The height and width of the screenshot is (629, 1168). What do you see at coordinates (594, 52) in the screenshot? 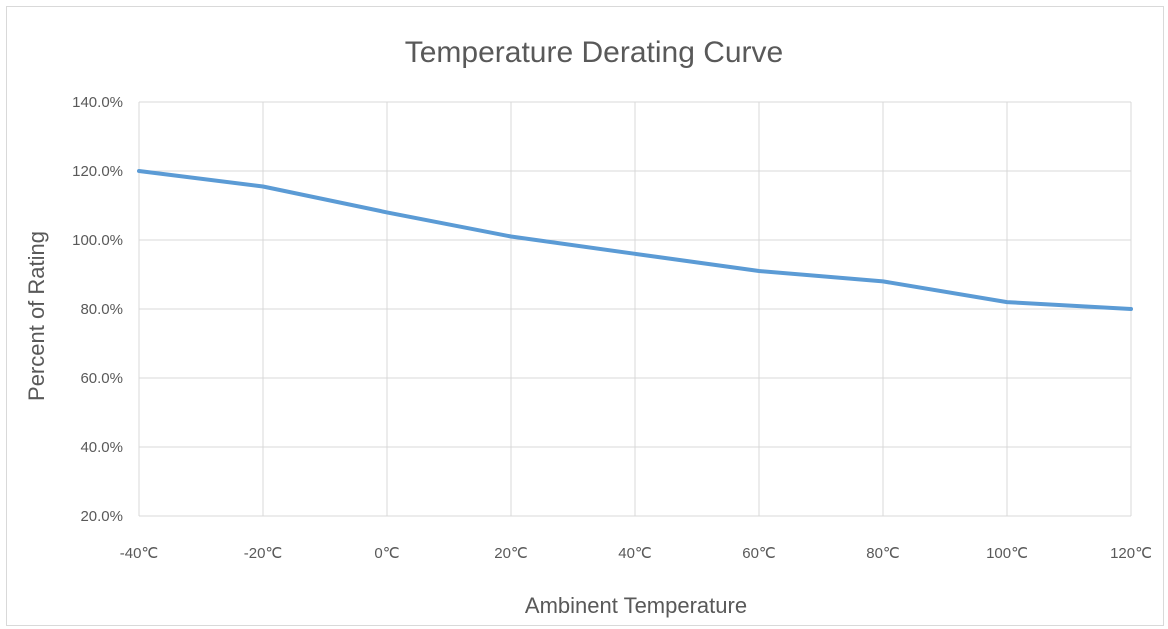
I see `chart-title: Temperature Derating Curve` at bounding box center [594, 52].